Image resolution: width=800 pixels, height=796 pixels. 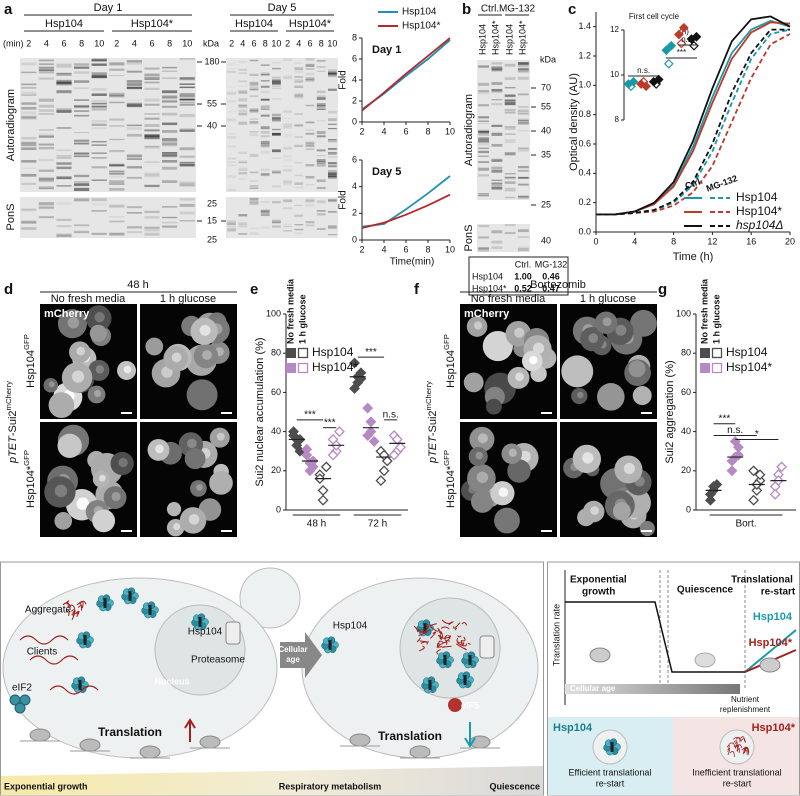 What do you see at coordinates (747, 352) in the screenshot?
I see `legend-label: Hsp104` at bounding box center [747, 352].